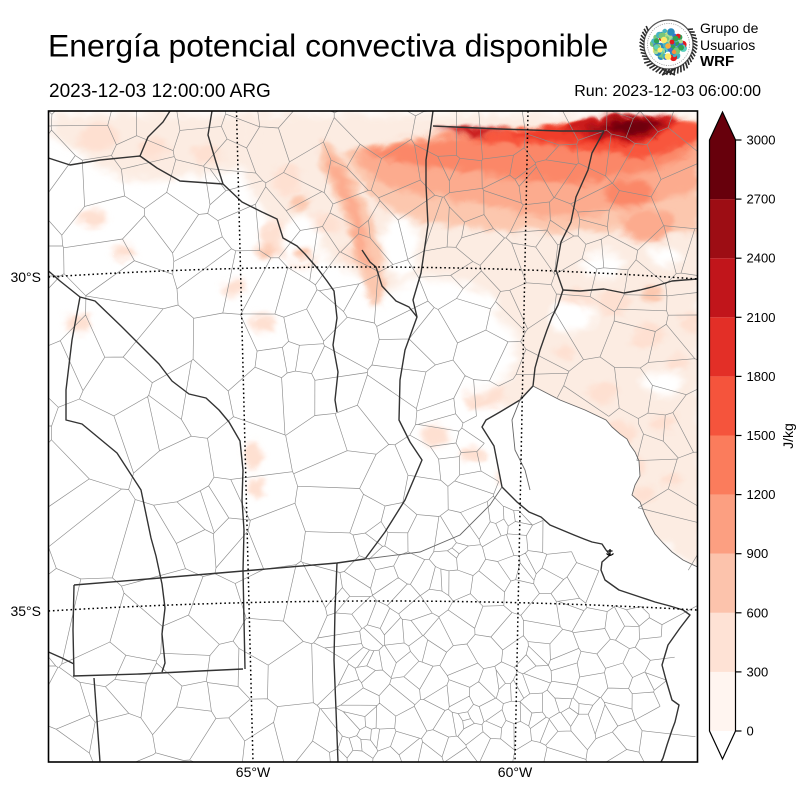 This screenshot has height=800, width=800. What do you see at coordinates (761, 317) in the screenshot?
I see `svg-text: 2100` at bounding box center [761, 317].